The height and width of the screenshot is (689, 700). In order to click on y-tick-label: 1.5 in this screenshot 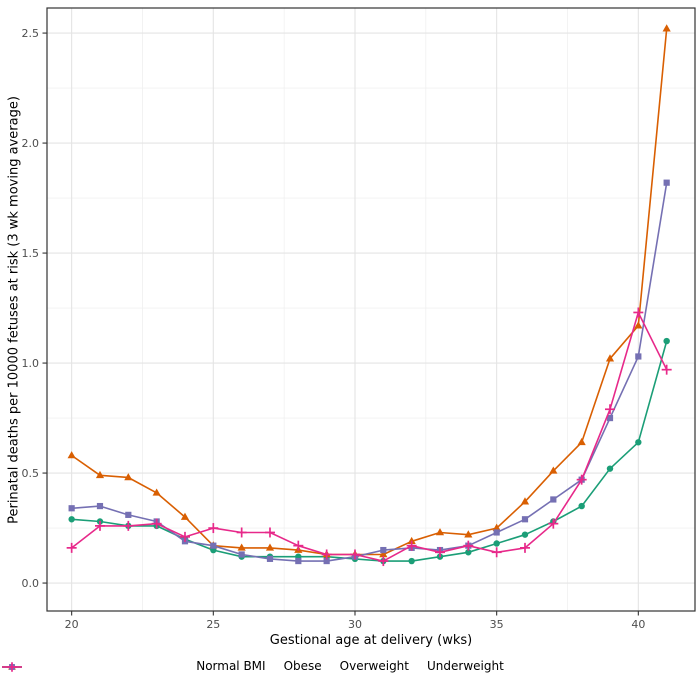, I will do `click(31, 253)`.